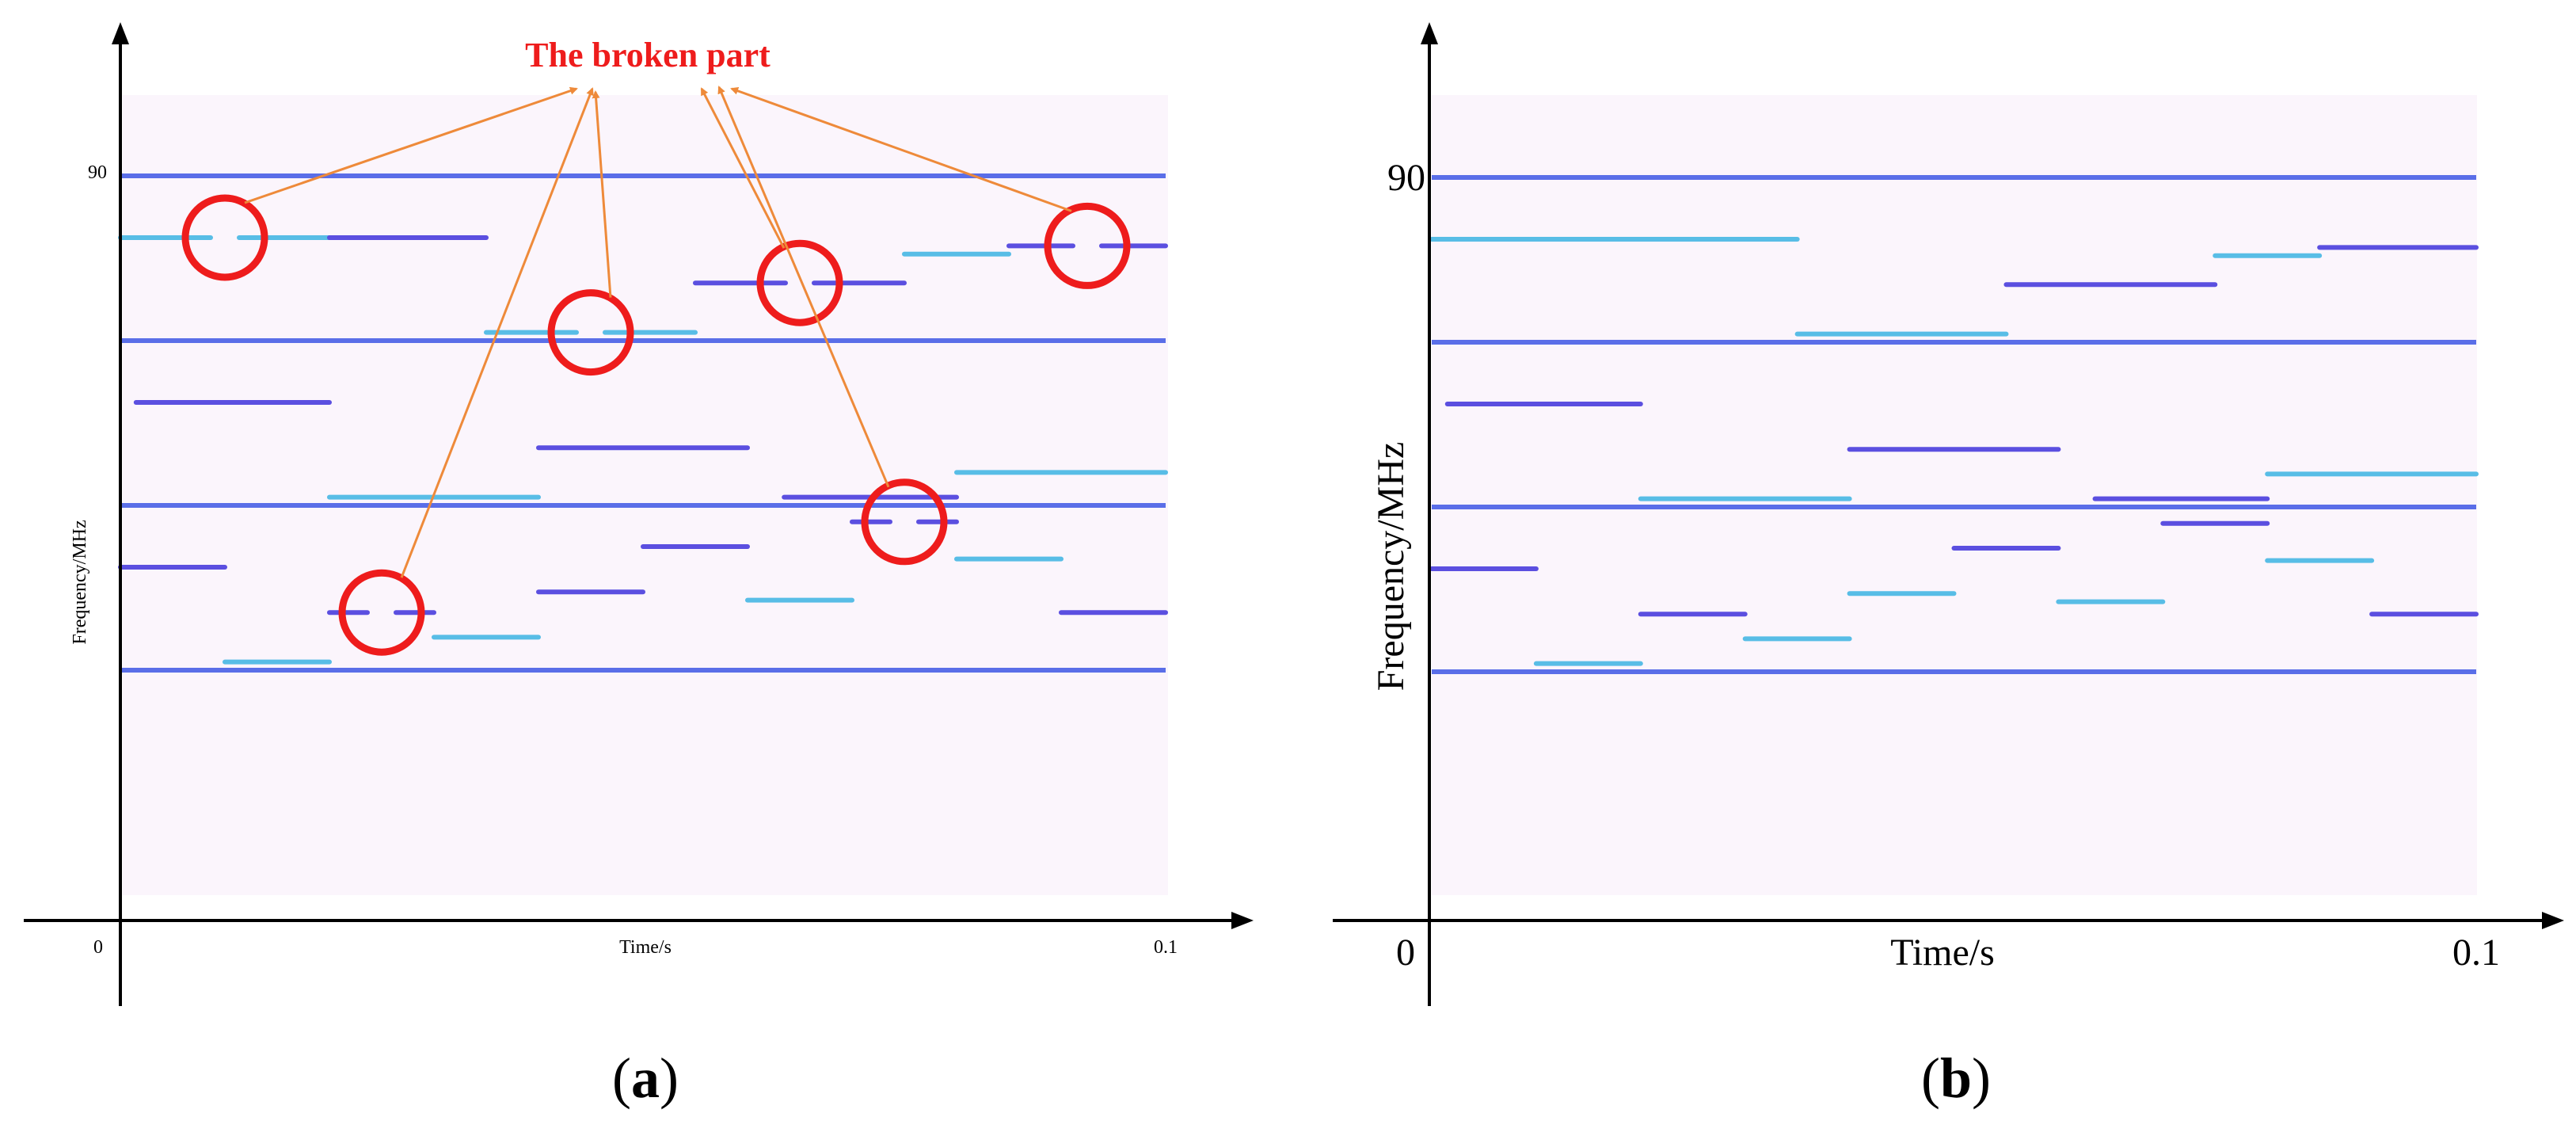 This screenshot has width=2576, height=1132. What do you see at coordinates (97, 173) in the screenshot?
I see `panel-a-ytick-90: 90` at bounding box center [97, 173].